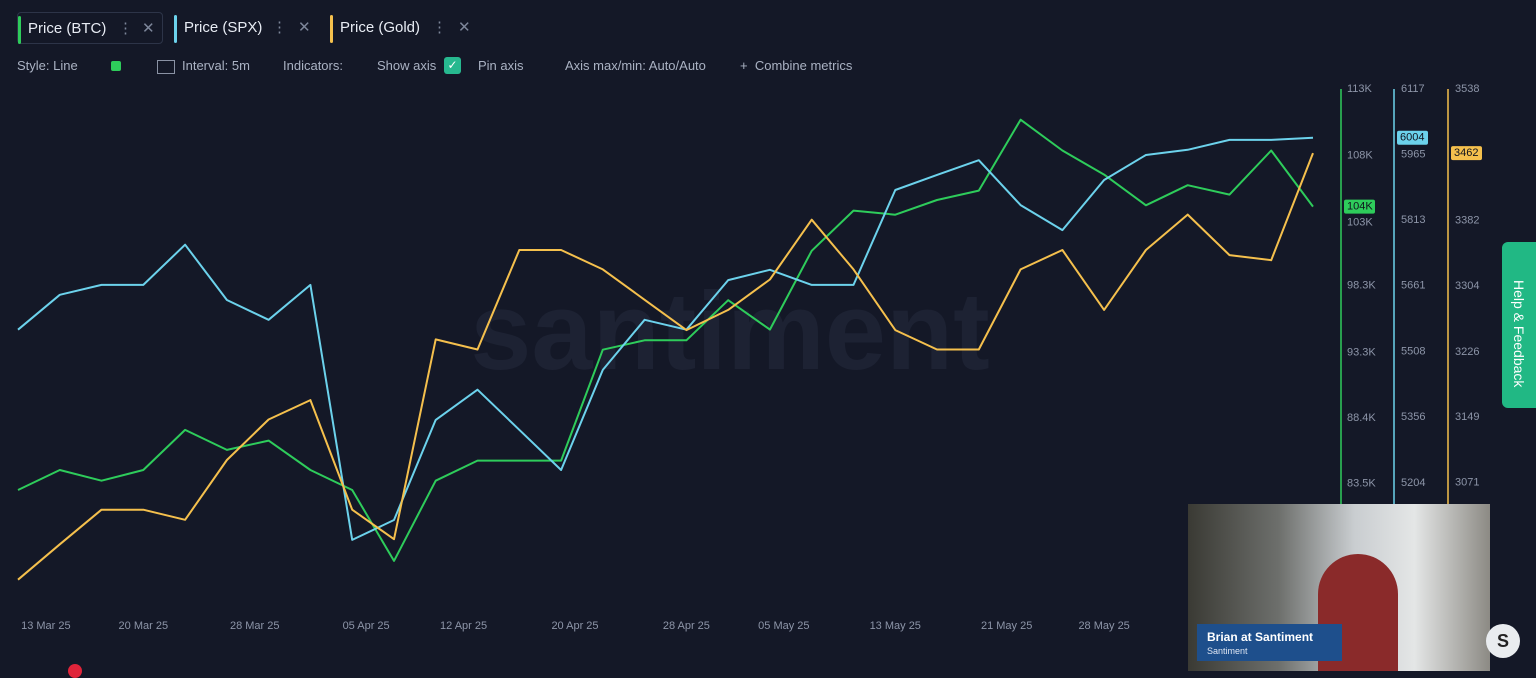  I want to click on y-tick-label: 98.3K, so click(1361, 285).